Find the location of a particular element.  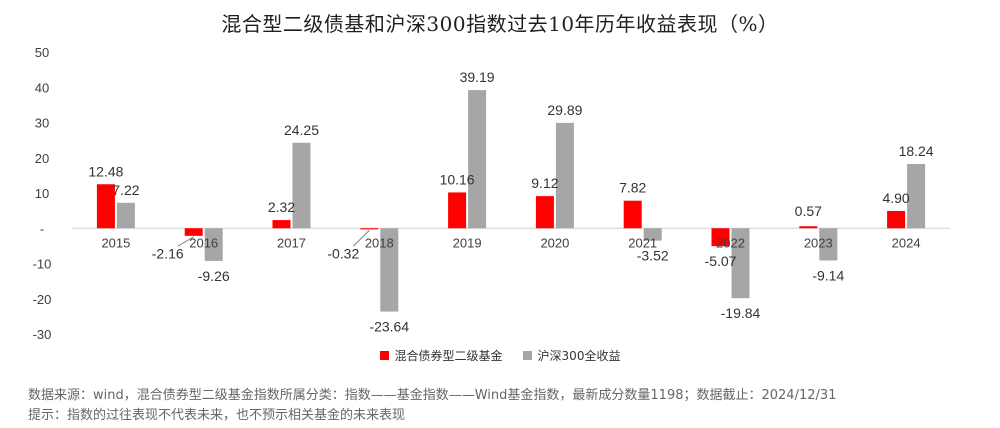

x-tick-label: 2022 is located at coordinates (730, 242).